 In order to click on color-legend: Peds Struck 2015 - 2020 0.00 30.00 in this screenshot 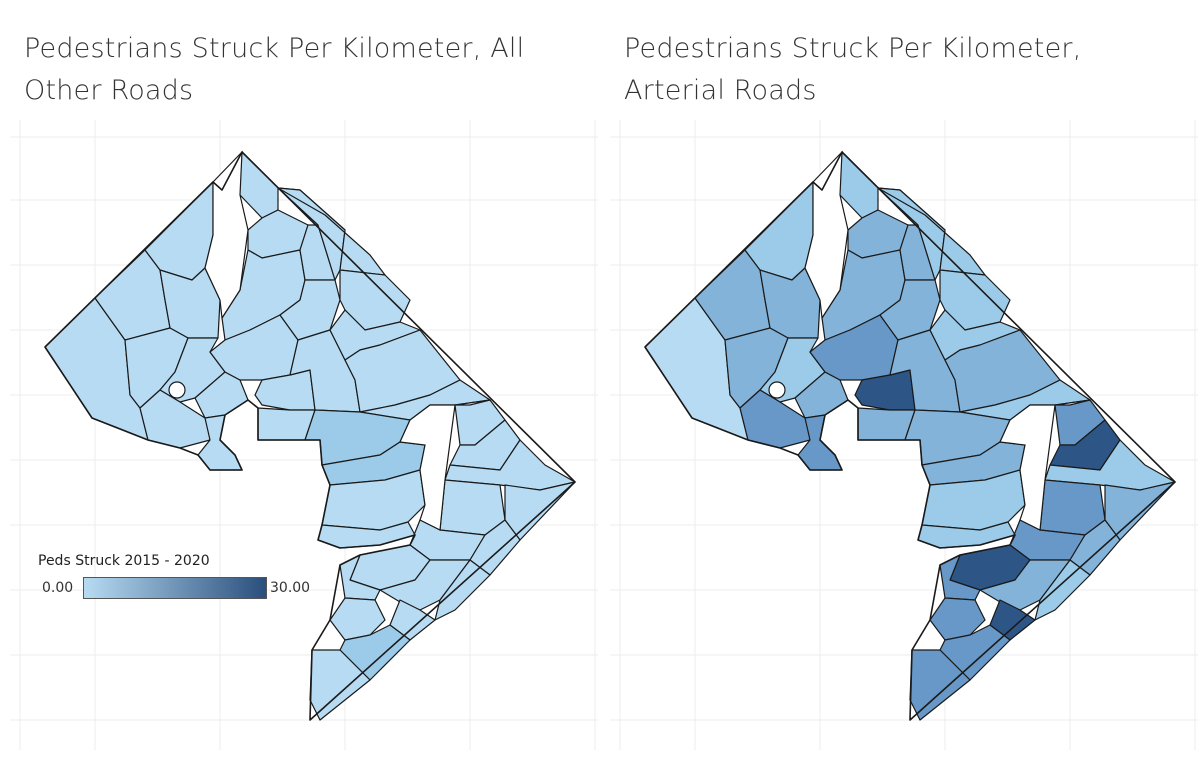, I will do `click(188, 581)`.